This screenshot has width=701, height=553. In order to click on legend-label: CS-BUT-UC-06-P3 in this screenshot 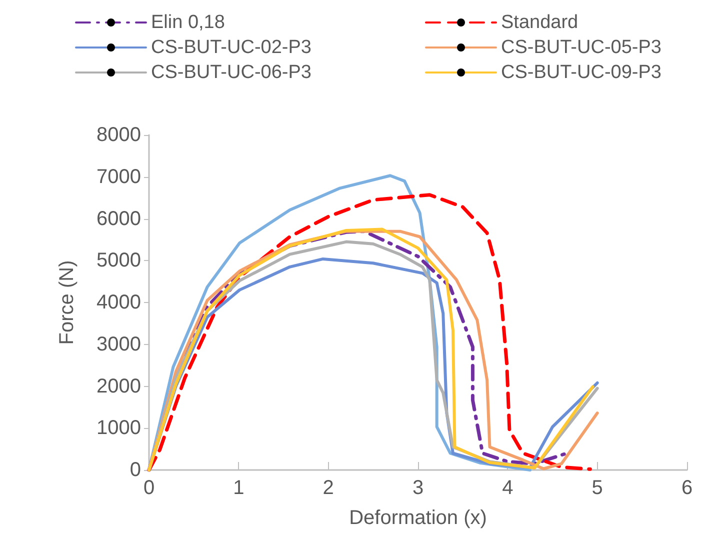, I will do `click(231, 72)`.